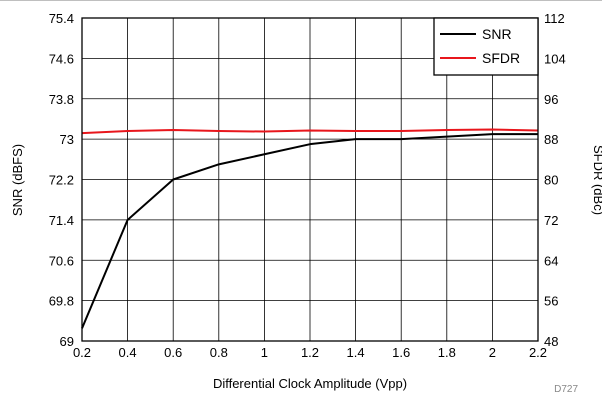 The height and width of the screenshot is (397, 602). I want to click on y2-tick-label: 88, so click(551, 139).